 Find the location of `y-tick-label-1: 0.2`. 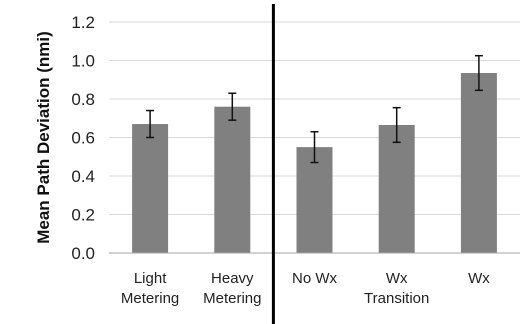

y-tick-label-1: 0.2 is located at coordinates (83, 215).